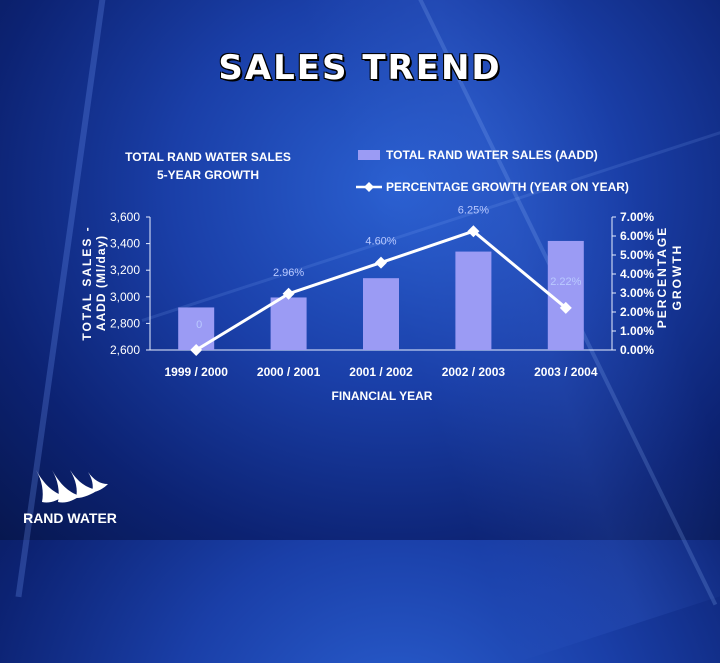  What do you see at coordinates (637, 274) in the screenshot?
I see `right-tick-label: 4.00%` at bounding box center [637, 274].